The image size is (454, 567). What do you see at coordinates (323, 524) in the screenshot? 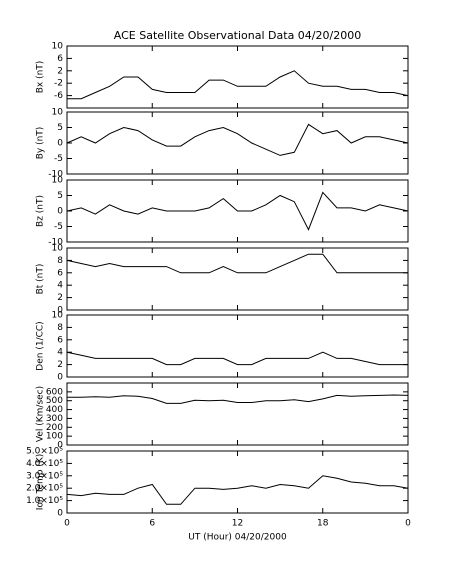
I see `x-tick-label: 18` at bounding box center [323, 524].